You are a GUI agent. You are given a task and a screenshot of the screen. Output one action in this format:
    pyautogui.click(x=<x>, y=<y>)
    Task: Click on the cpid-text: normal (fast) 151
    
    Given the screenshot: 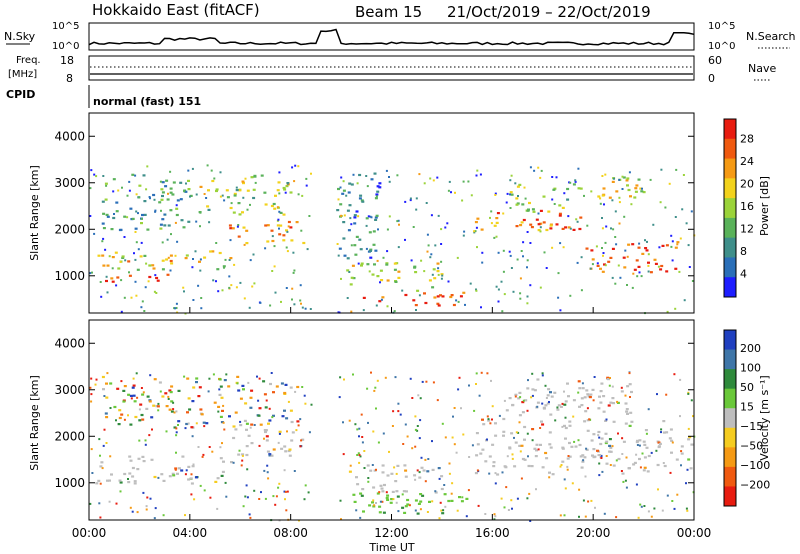 What is the action you would take?
    pyautogui.click(x=147, y=101)
    